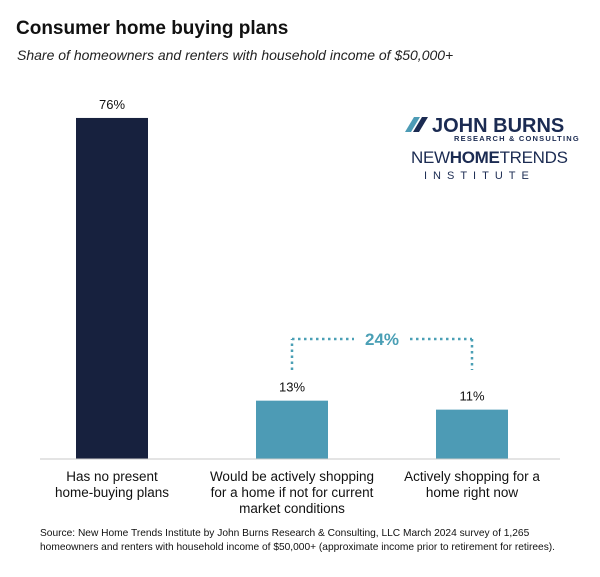  I want to click on logo-institute: INSTITUTE, so click(479, 176).